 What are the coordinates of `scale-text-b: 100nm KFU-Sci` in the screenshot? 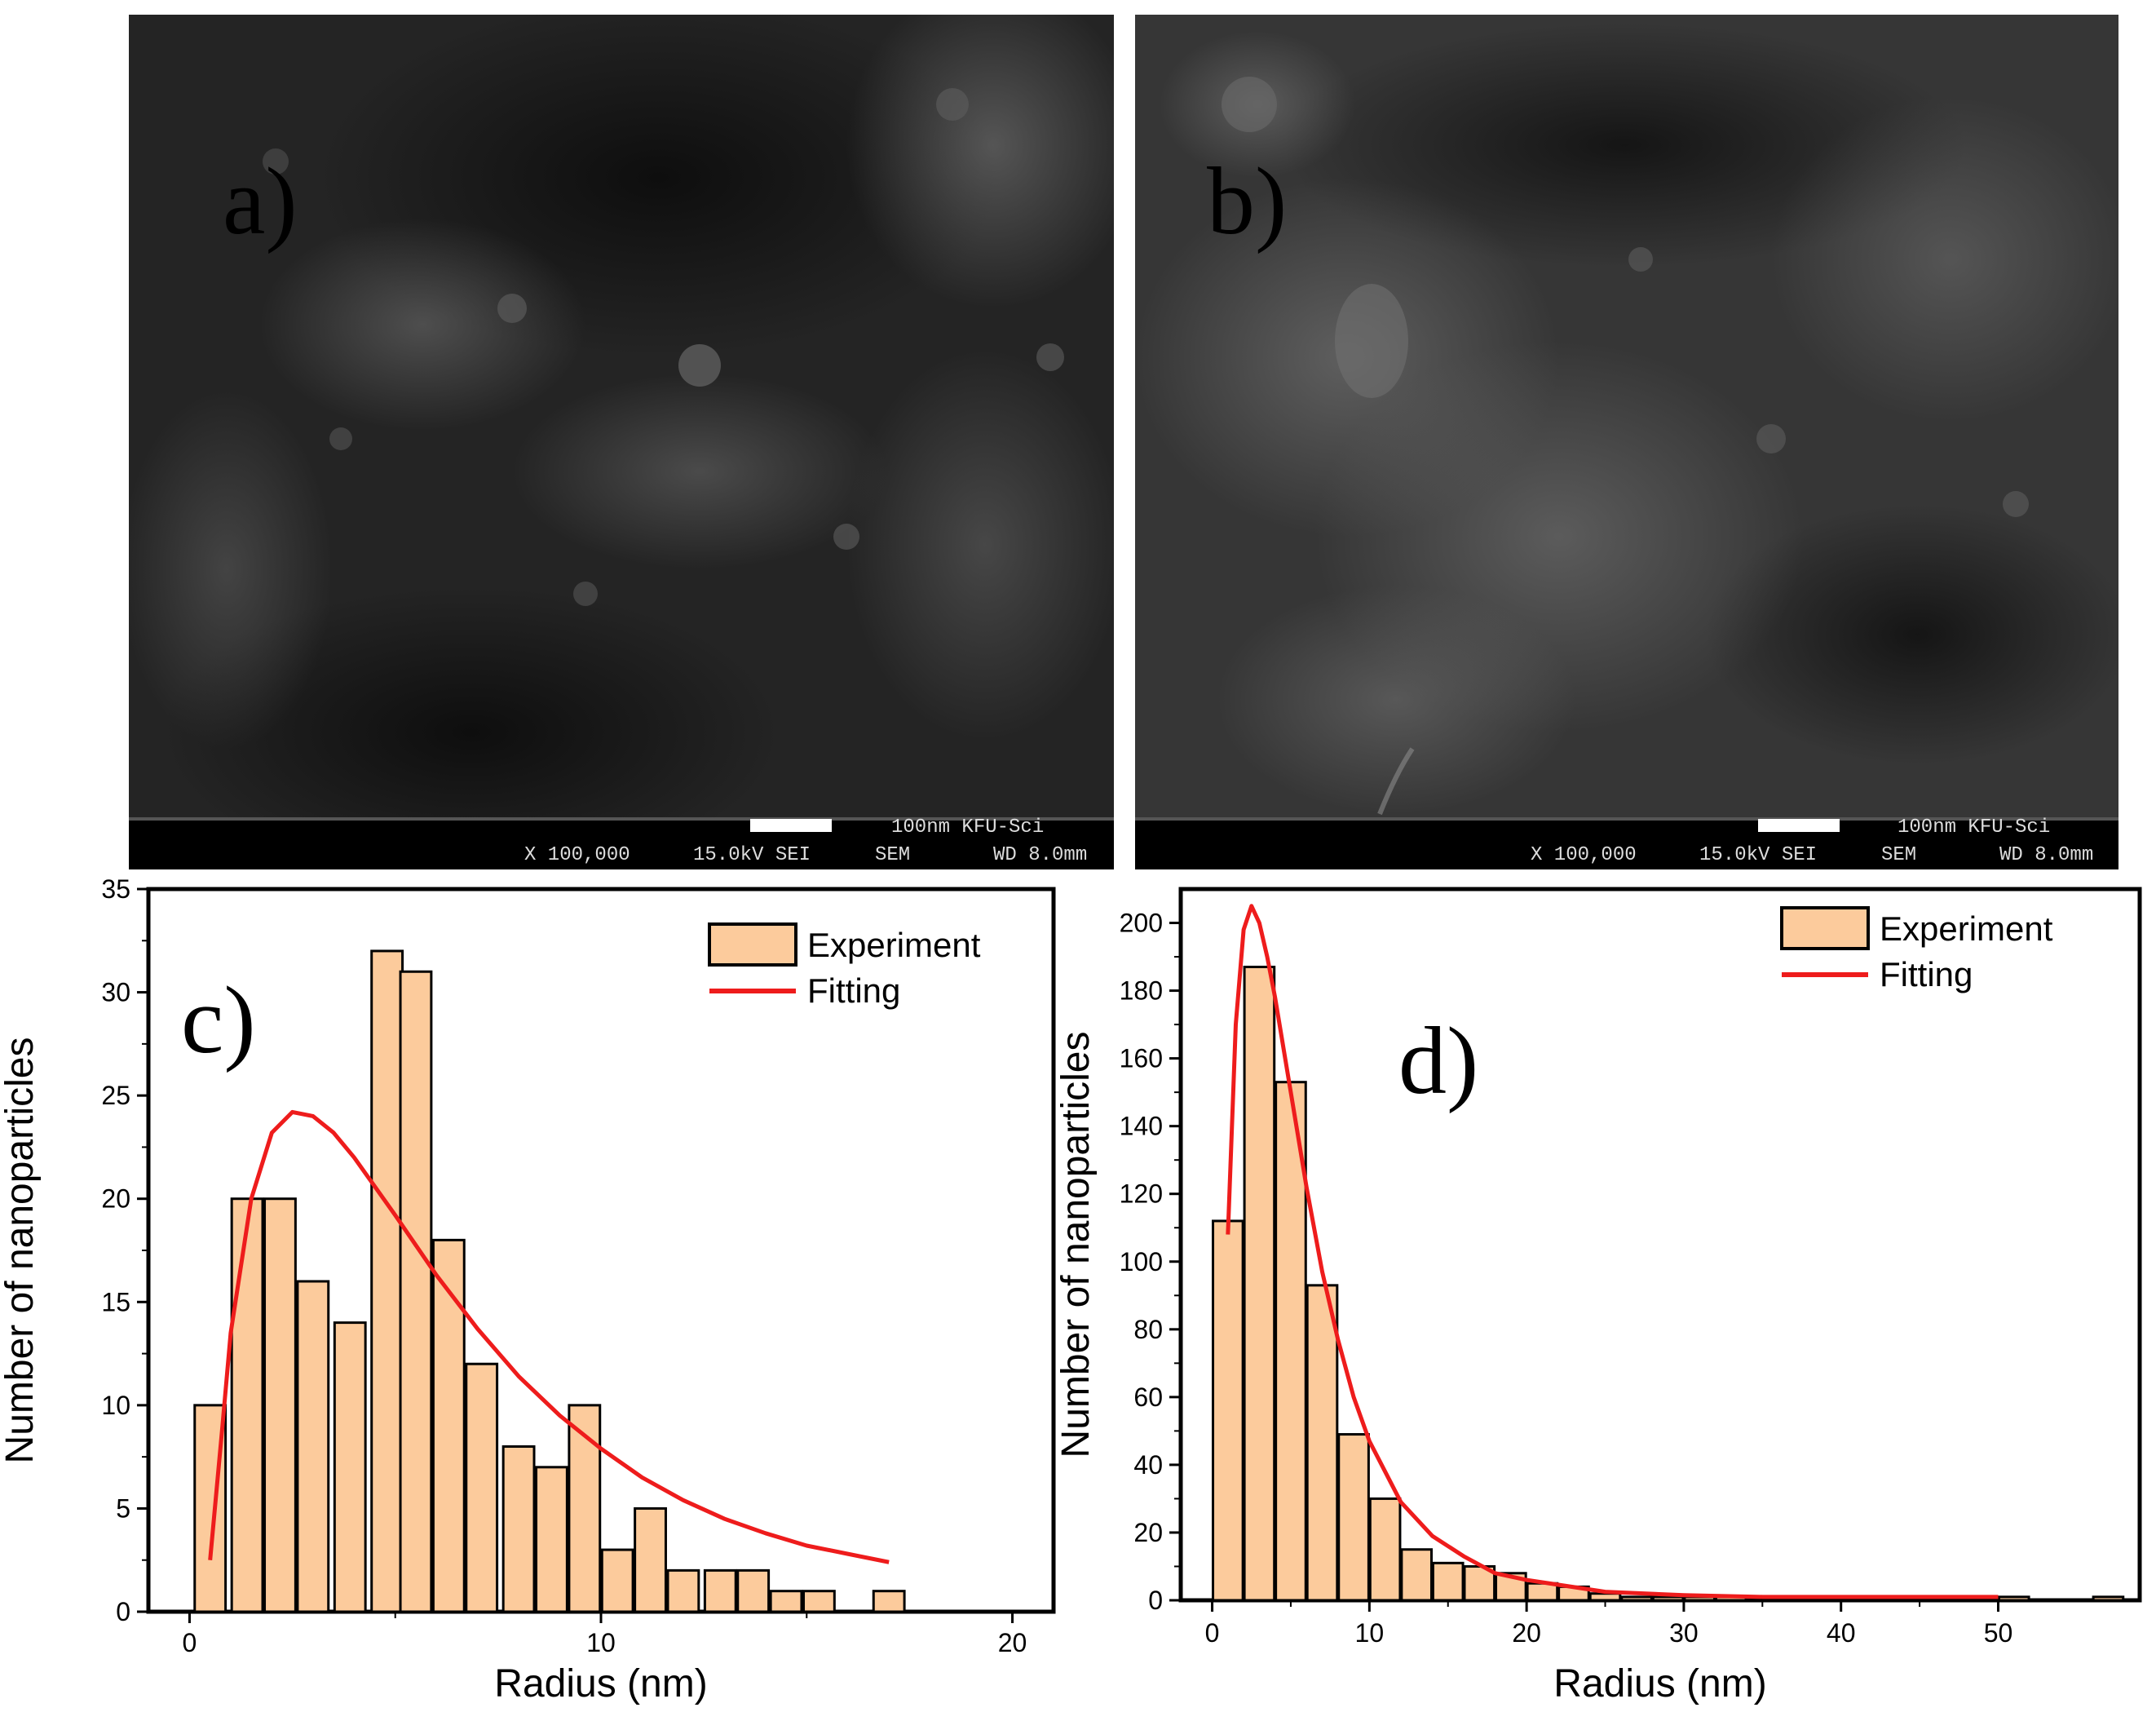 It's located at (1974, 827).